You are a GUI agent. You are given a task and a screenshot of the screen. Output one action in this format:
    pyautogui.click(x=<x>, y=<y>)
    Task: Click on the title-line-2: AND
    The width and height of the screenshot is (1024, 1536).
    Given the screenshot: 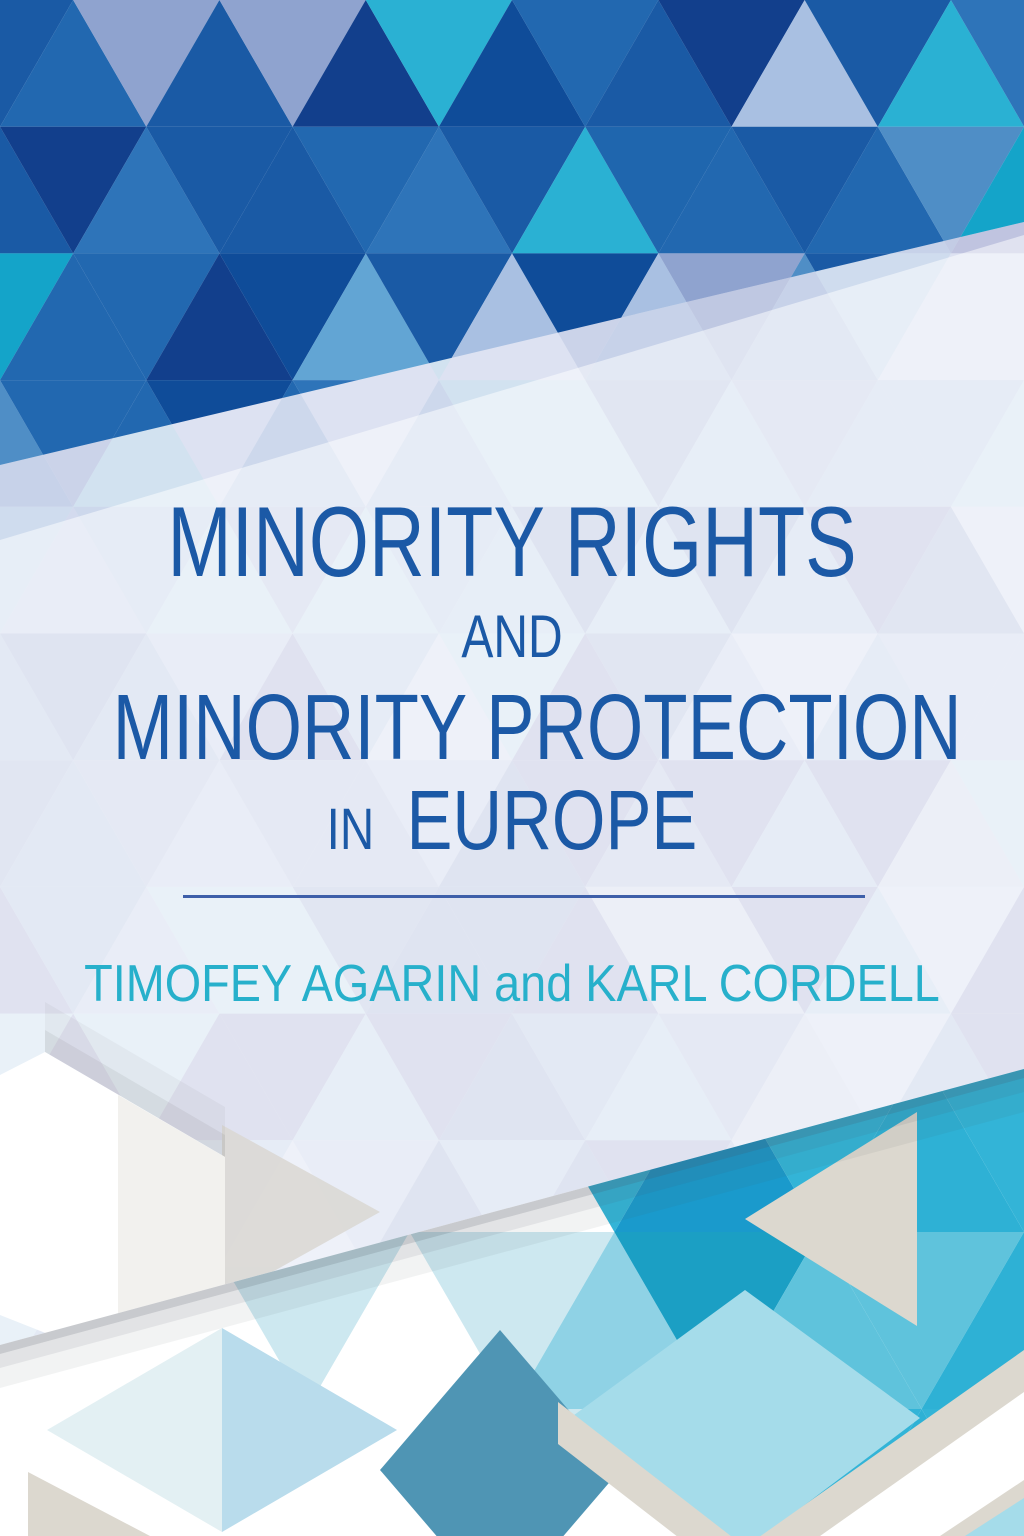 What is the action you would take?
    pyautogui.click(x=512, y=636)
    